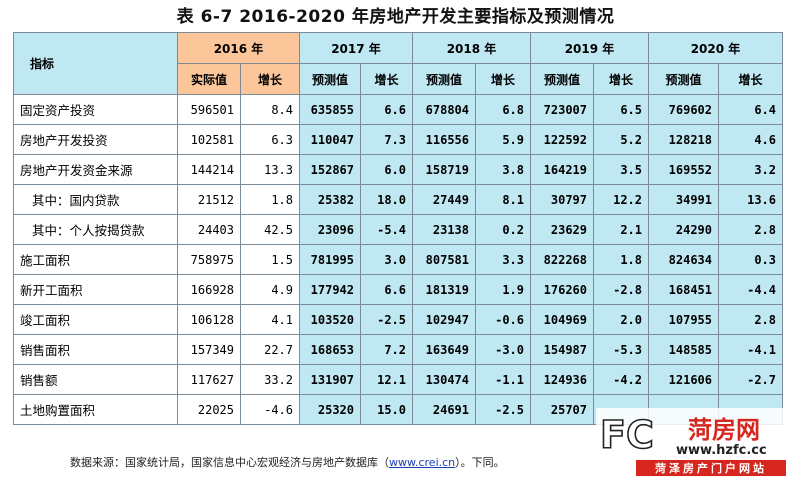 This screenshot has width=791, height=480. I want to click on row-label: 其中：个人按揭贷款, so click(95, 229).